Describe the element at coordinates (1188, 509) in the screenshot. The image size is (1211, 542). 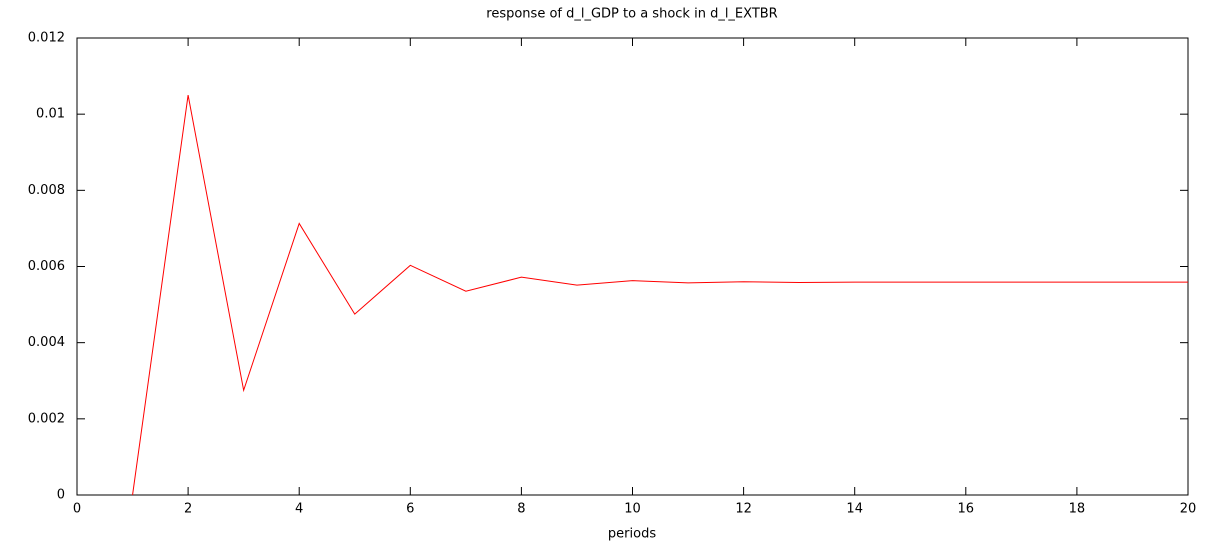
I see `x-tick-label: 20` at that location.